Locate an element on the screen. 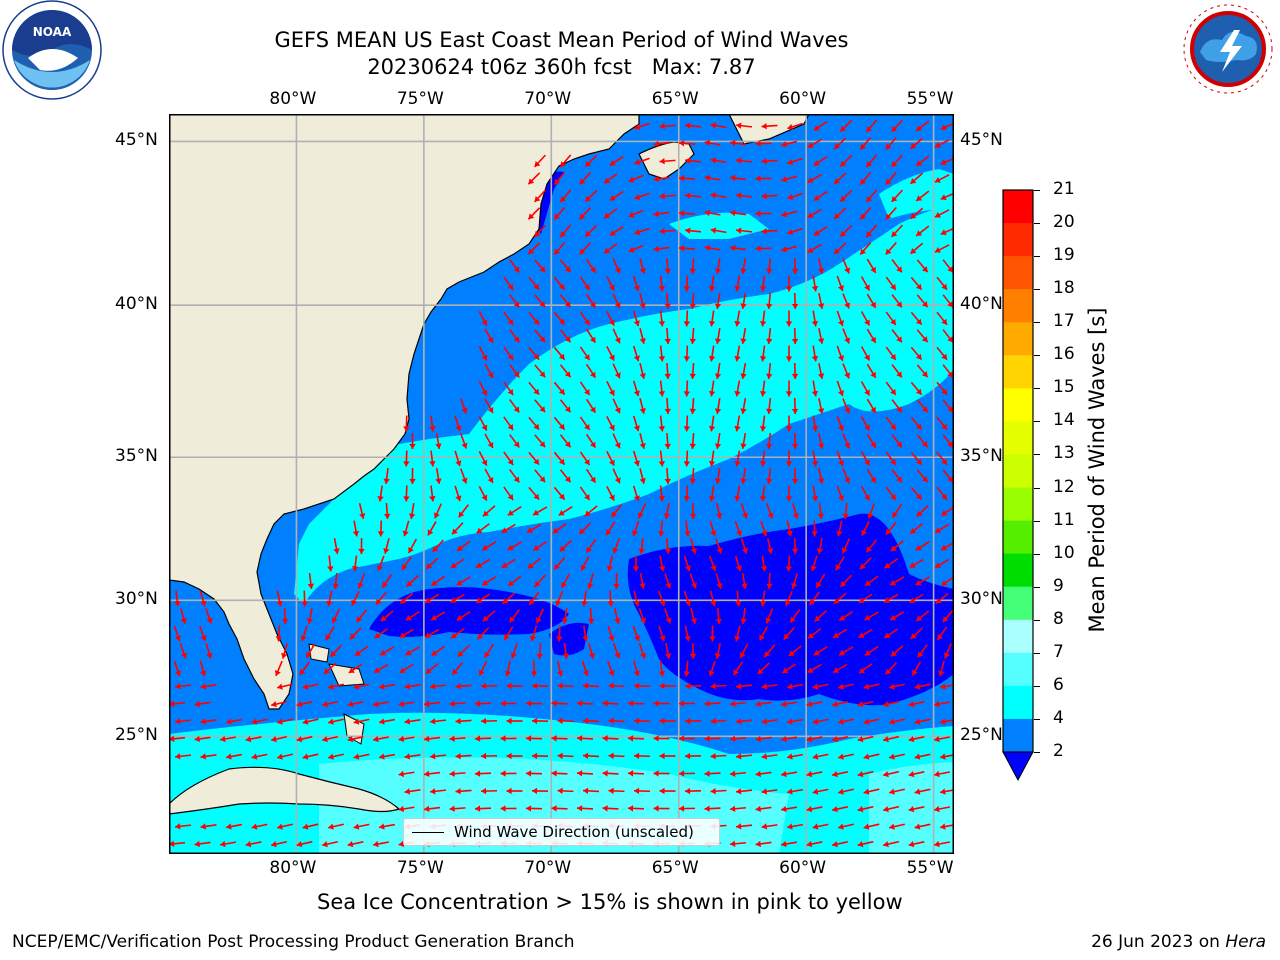 This screenshot has width=1280, height=960. longitude-label-bottom: 55°W is located at coordinates (930, 868).